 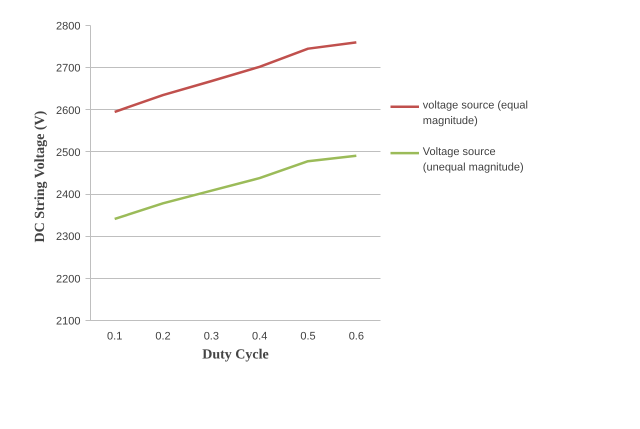 What do you see at coordinates (235, 355) in the screenshot?
I see `x-axis-title: Duty Cycle` at bounding box center [235, 355].